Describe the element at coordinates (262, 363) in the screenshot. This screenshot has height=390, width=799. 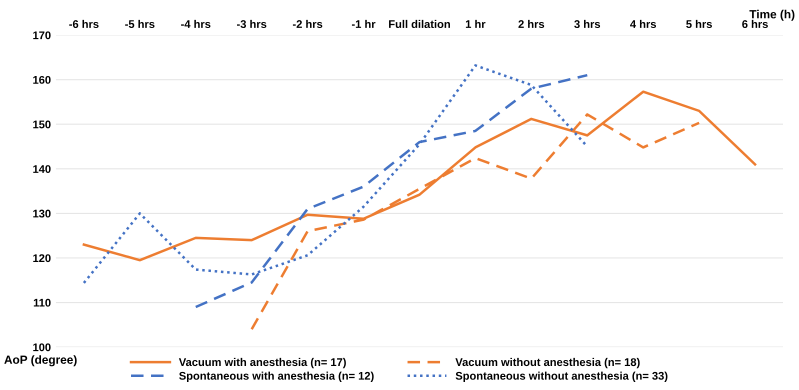
I see `legend-label: Vacuum with anesthesia (n= 17)` at that location.